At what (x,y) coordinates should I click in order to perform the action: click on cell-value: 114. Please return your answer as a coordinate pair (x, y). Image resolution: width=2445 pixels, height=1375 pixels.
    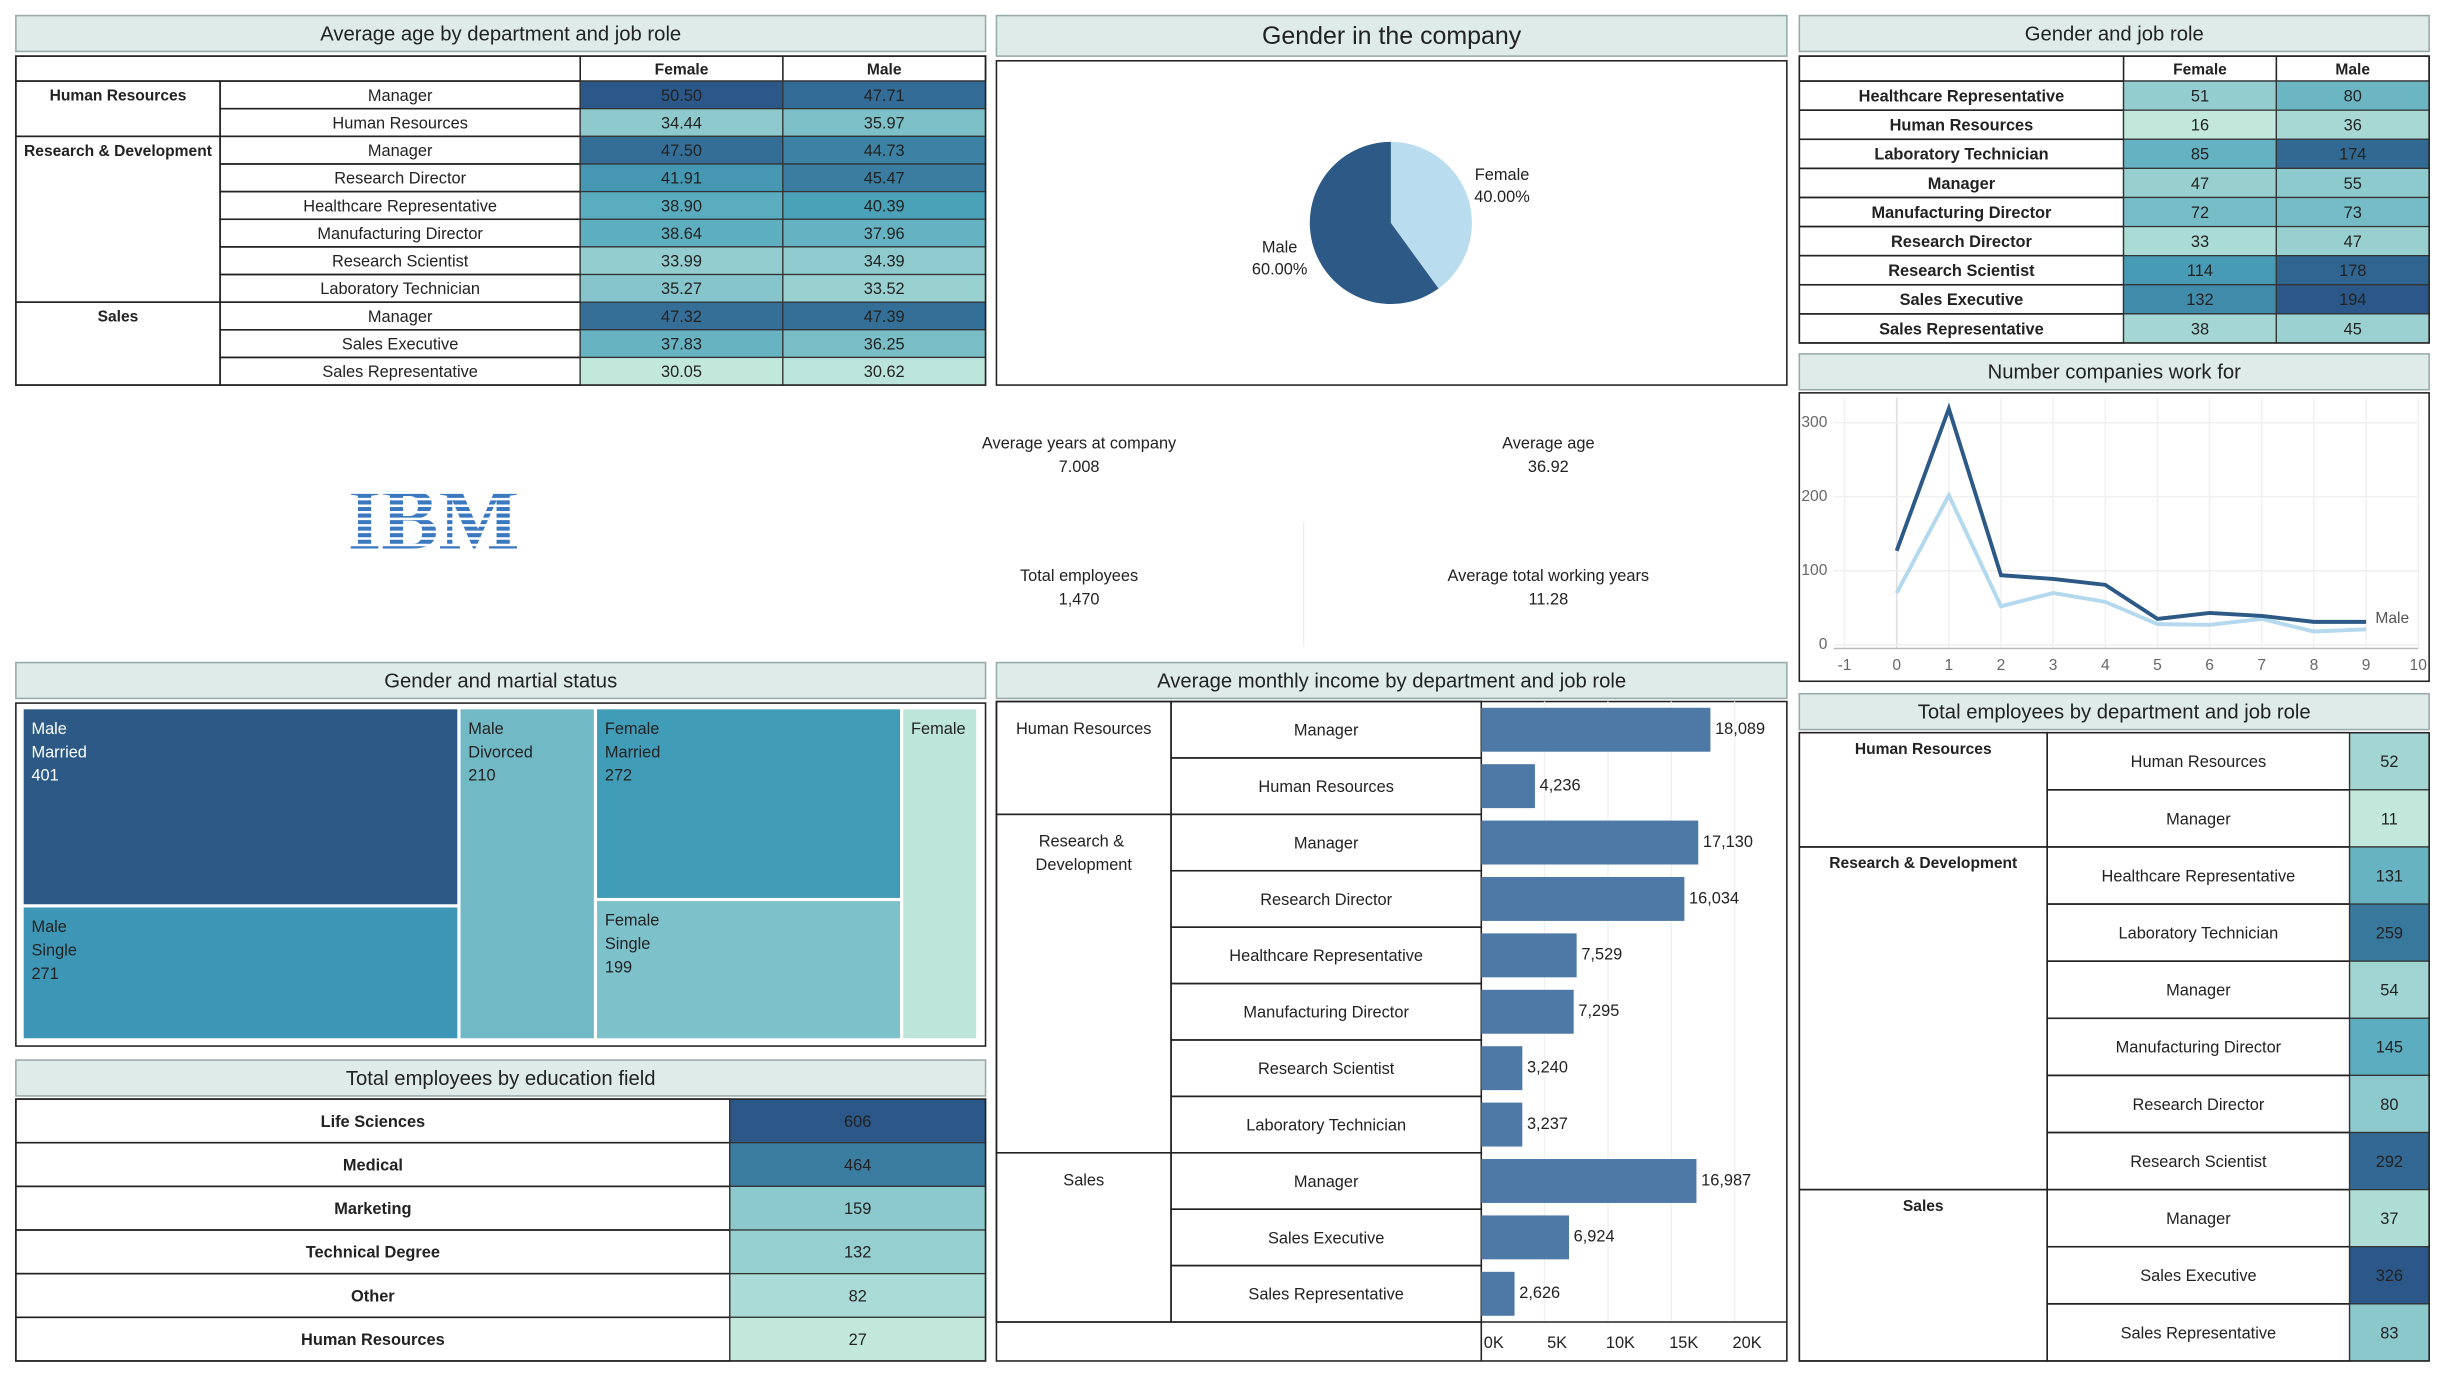
    Looking at the image, I should click on (2200, 271).